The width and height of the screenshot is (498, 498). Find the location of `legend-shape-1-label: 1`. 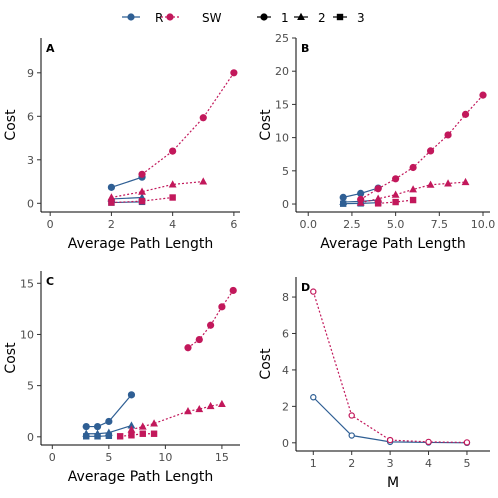

legend-shape-1-label: 1 is located at coordinates (285, 18).